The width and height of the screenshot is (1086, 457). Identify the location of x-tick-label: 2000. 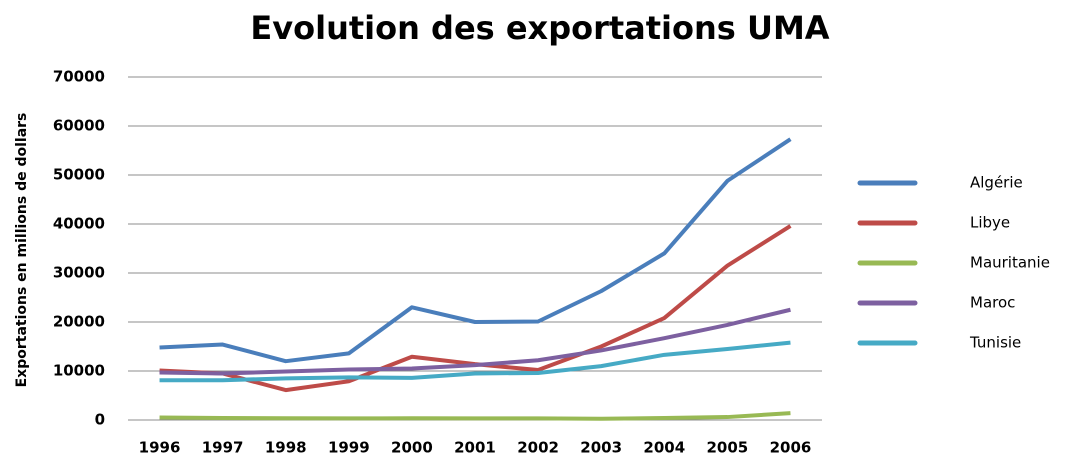
(412, 448).